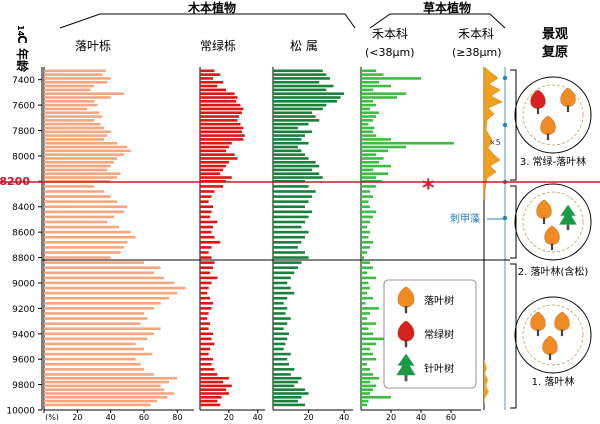  Describe the element at coordinates (553, 230) in the screenshot. I see `landscape-2: 2. 落叶林(含松)` at that location.